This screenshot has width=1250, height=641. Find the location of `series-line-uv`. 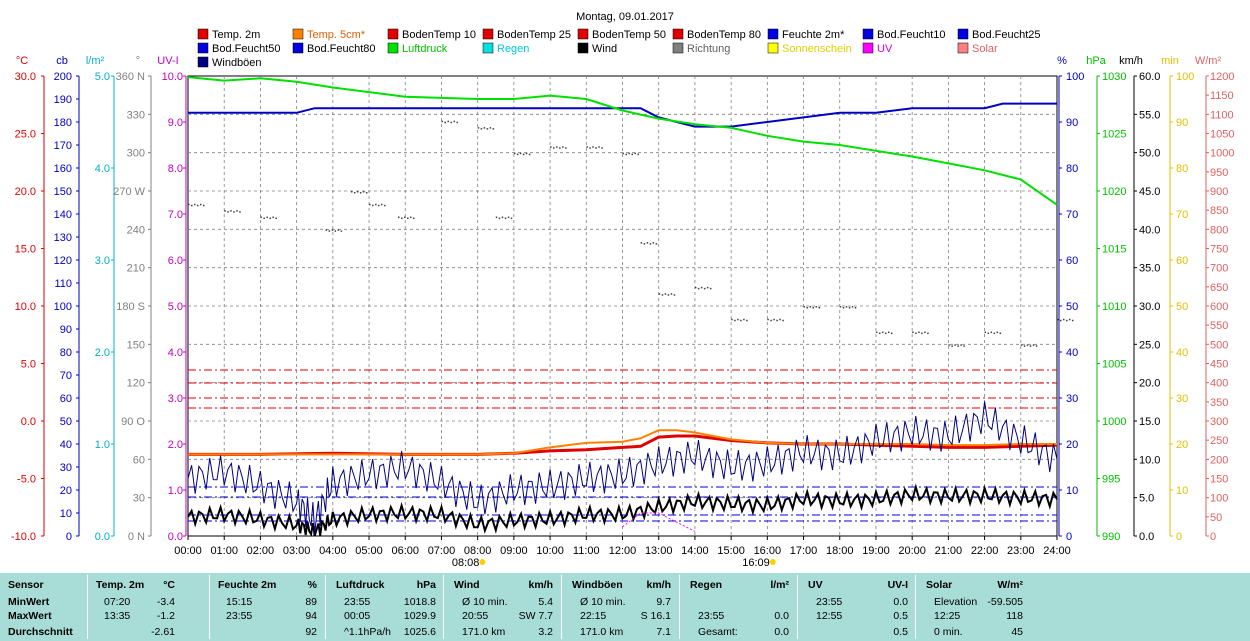

series-line-uv is located at coordinates (659, 522).